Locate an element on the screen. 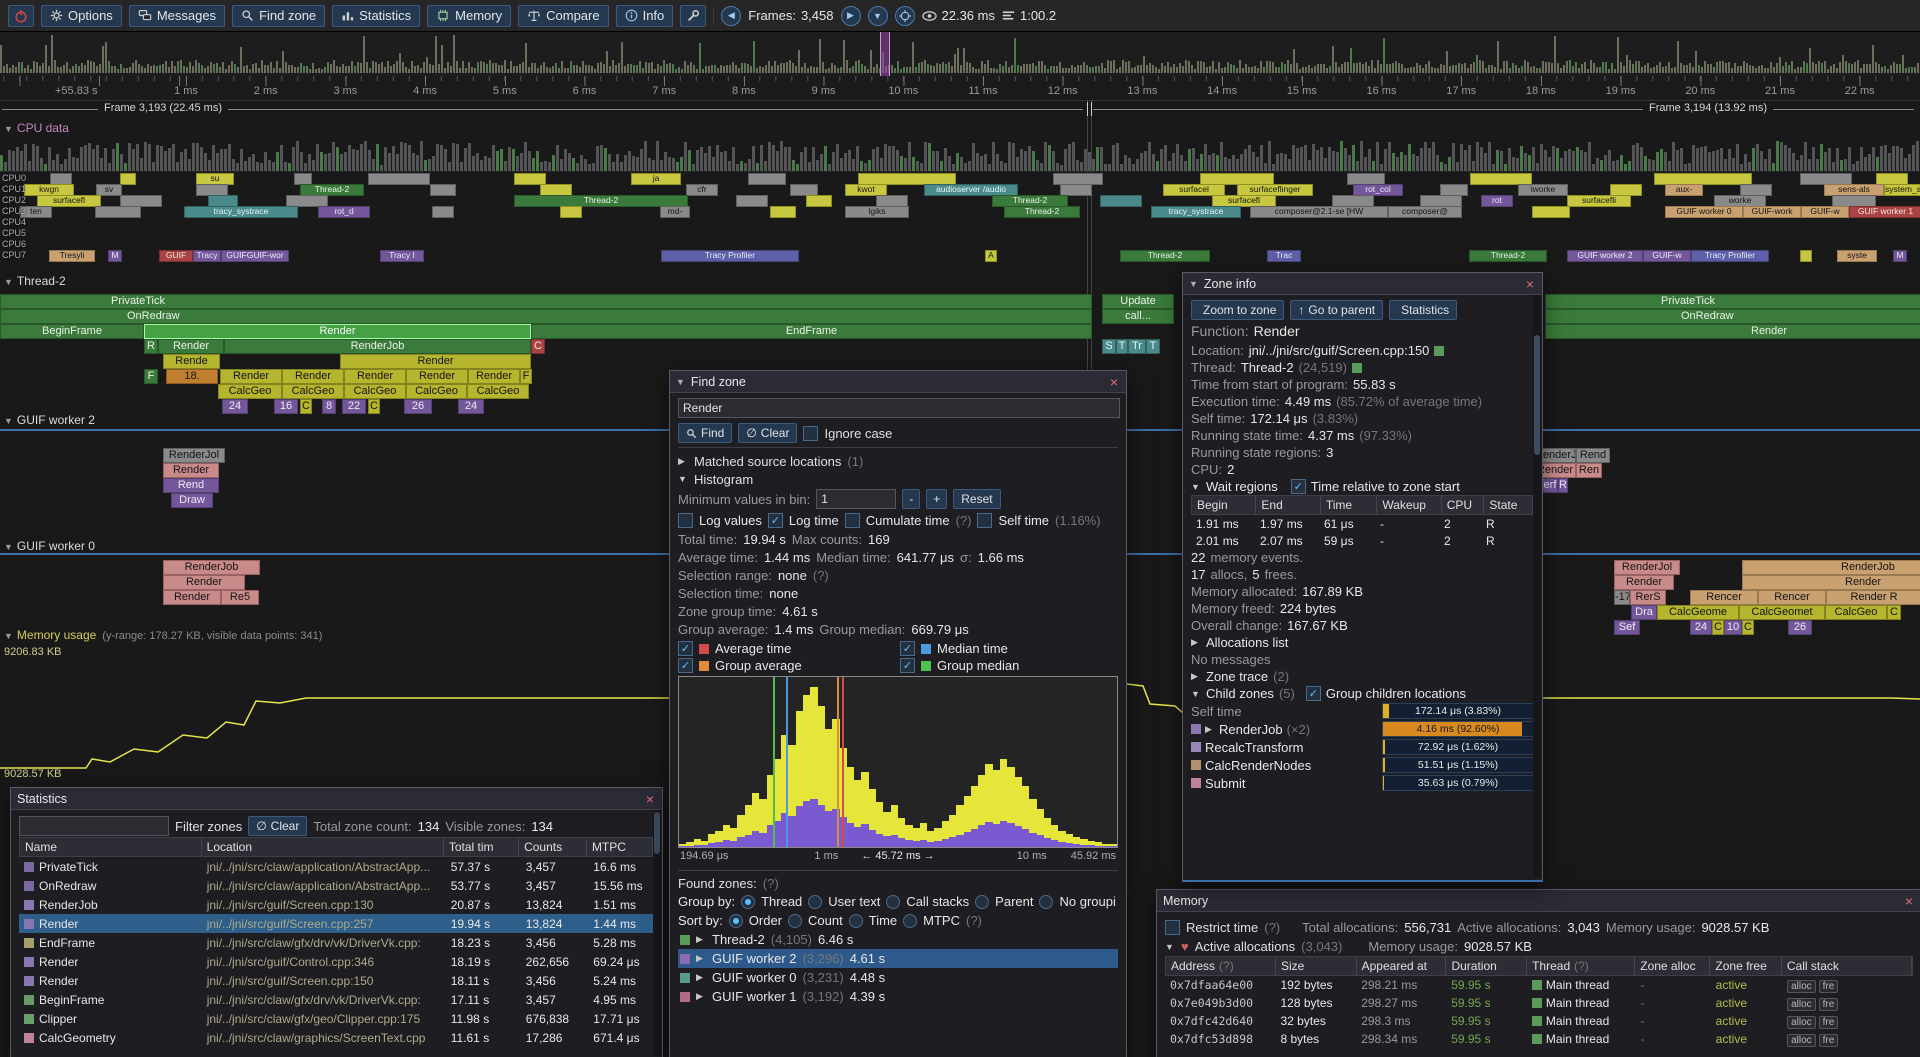 The height and width of the screenshot is (1057, 1920). cpu-zone: GUIFGUIF-wor is located at coordinates (255, 256).